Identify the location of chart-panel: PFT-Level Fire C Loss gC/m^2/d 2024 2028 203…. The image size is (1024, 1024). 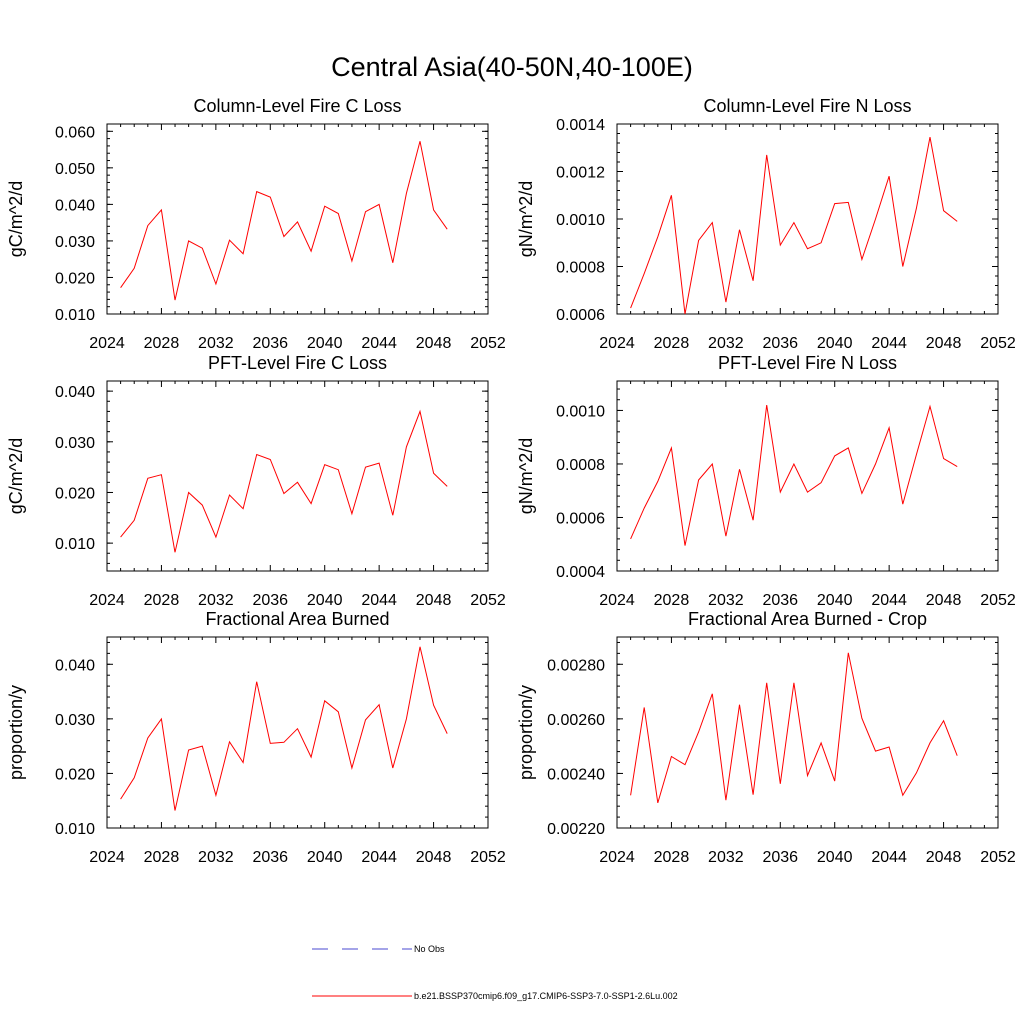
(256, 481).